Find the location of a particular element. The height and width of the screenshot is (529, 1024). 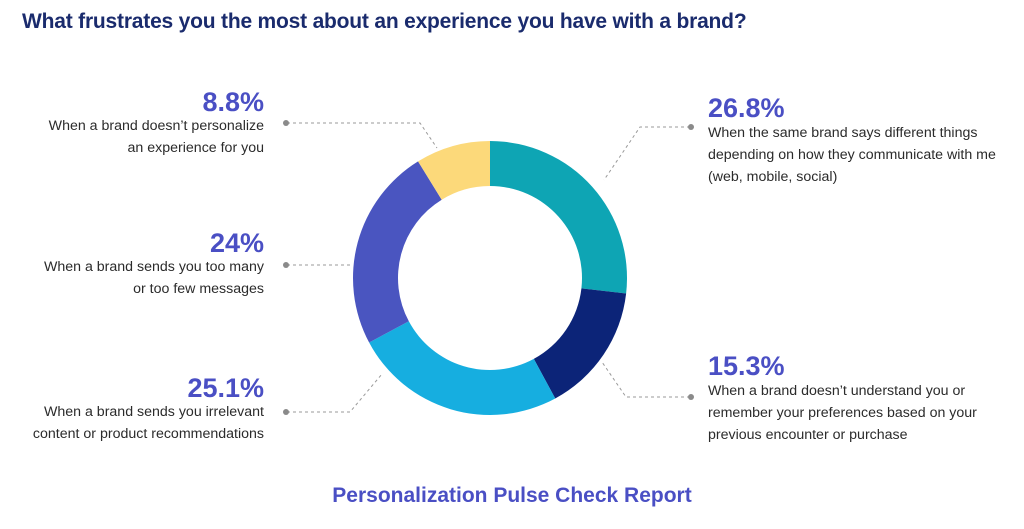

report-footer: Personalization Pulse Check Report is located at coordinates (512, 495).